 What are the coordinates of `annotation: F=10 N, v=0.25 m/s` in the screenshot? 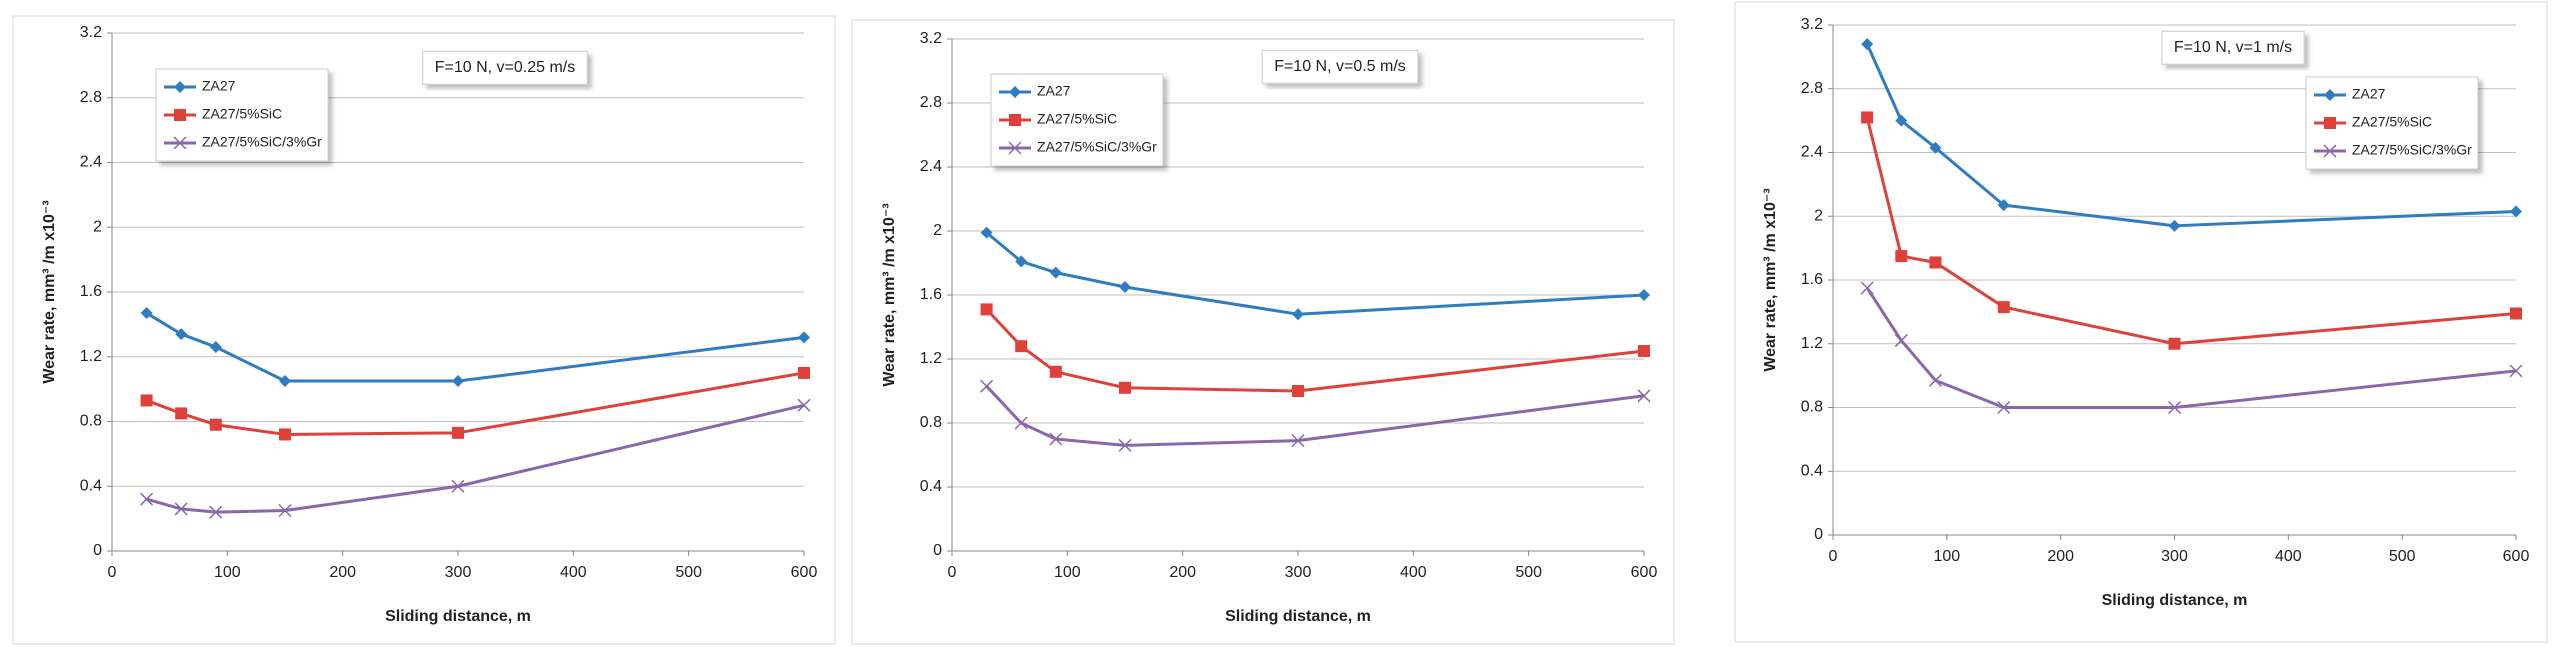 It's located at (505, 67).